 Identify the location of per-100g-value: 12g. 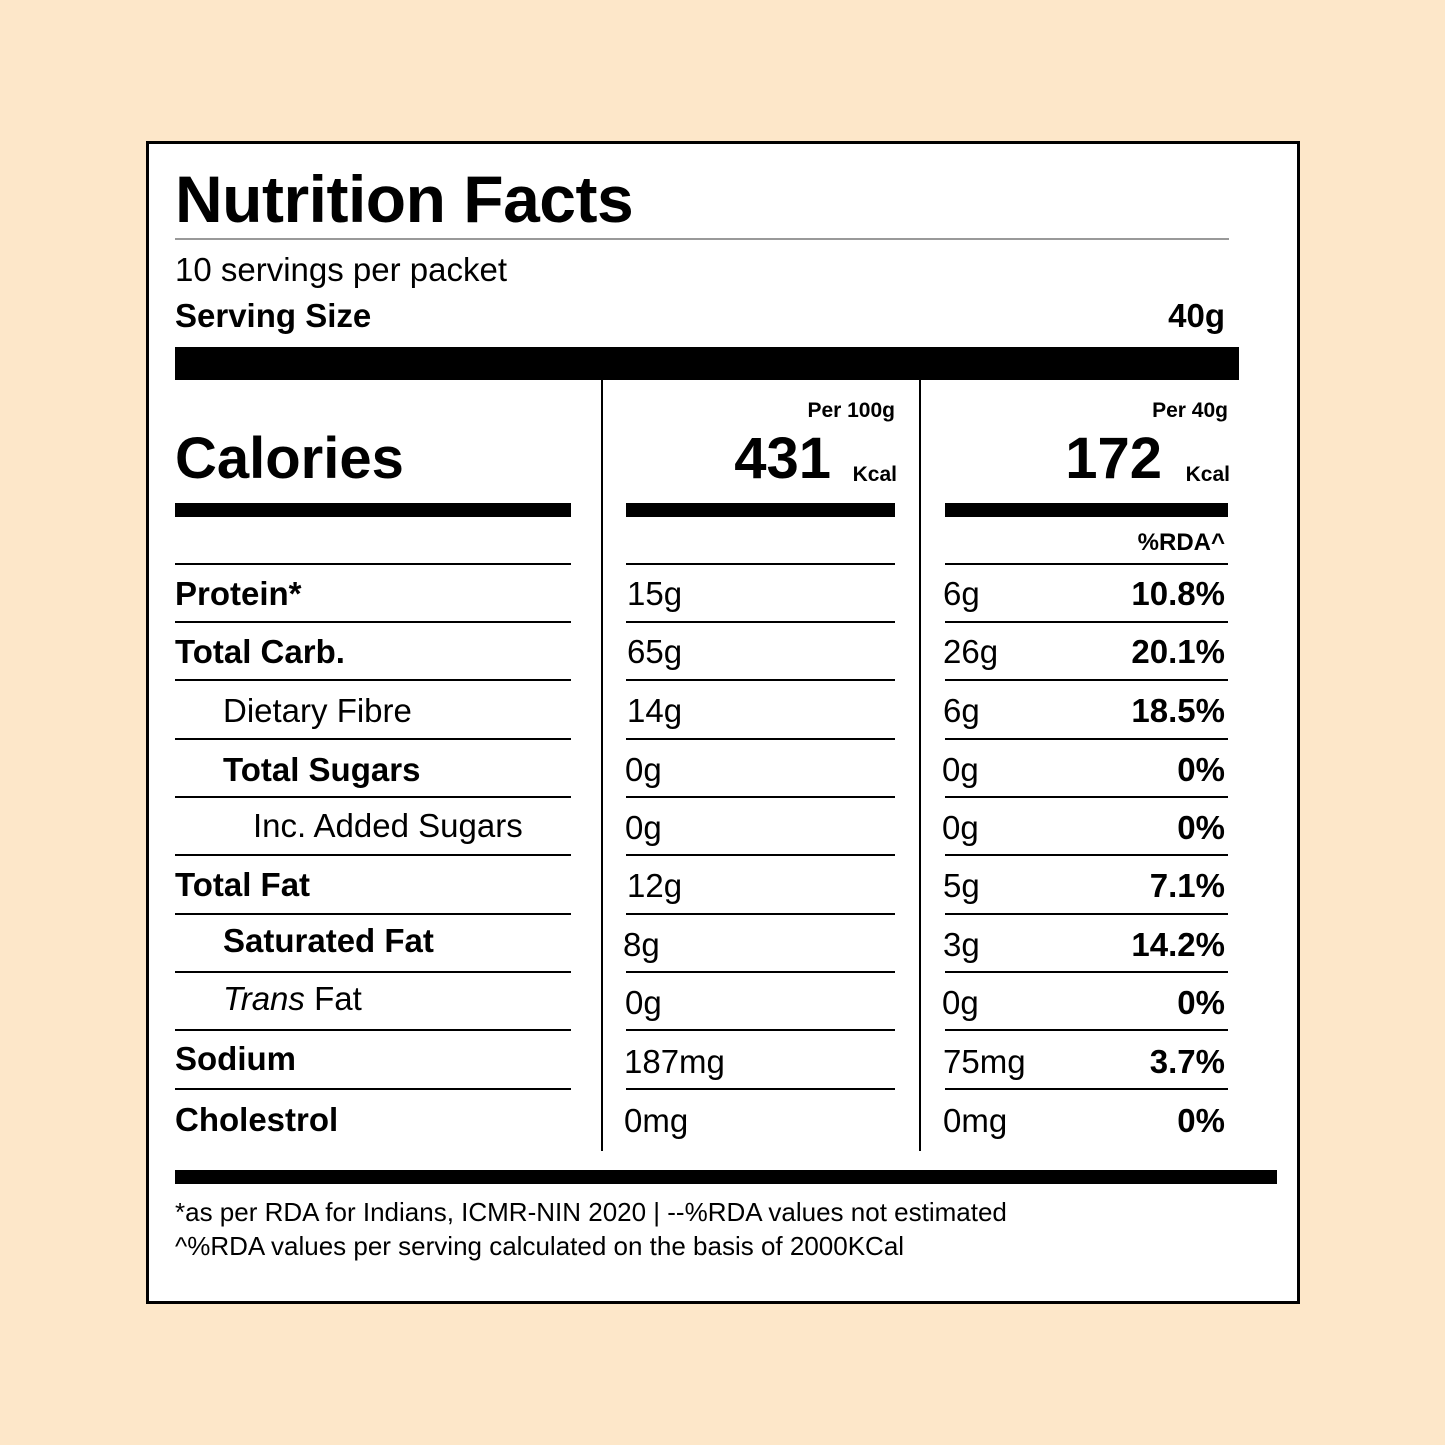
(655, 885).